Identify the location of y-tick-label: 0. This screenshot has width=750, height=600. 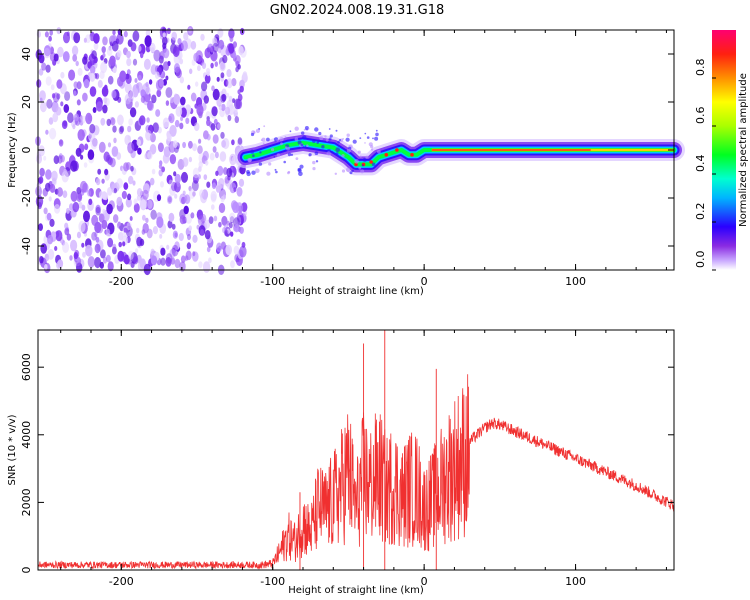
(26, 150).